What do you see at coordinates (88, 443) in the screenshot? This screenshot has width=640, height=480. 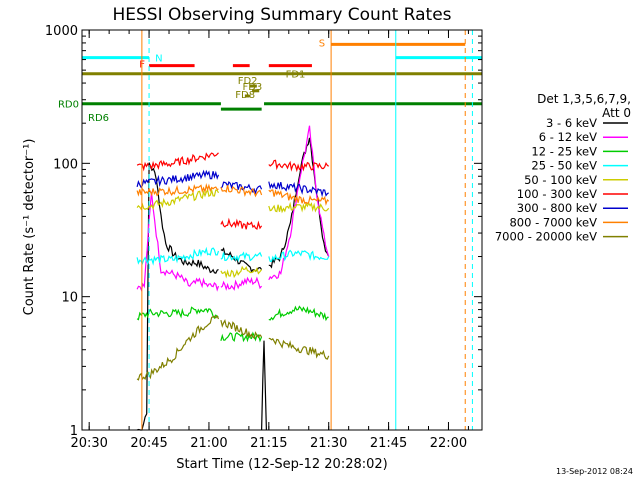 I see `x-tick-label-0: 20:30` at bounding box center [88, 443].